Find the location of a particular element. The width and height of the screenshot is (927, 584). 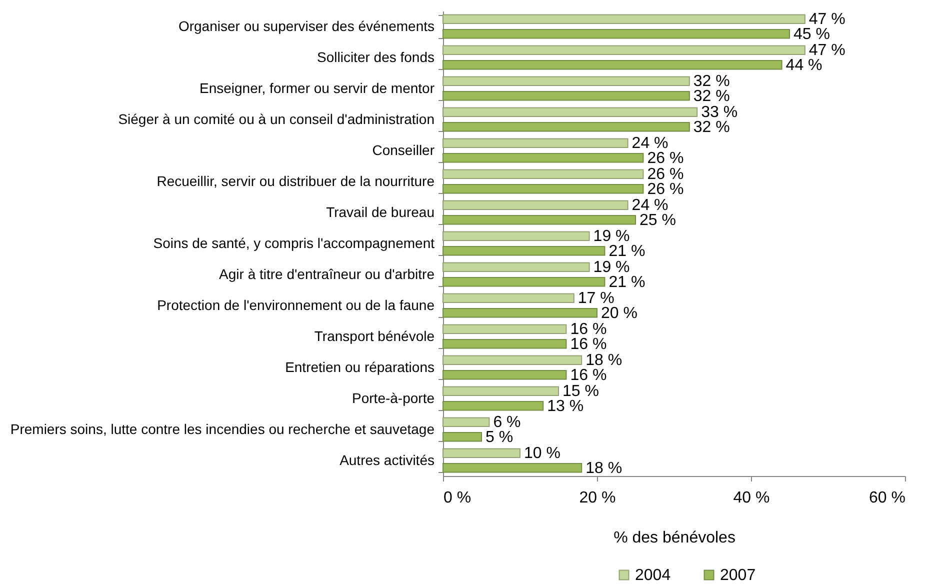

y-tick-label: Solliciter des fonds is located at coordinates (375, 57).